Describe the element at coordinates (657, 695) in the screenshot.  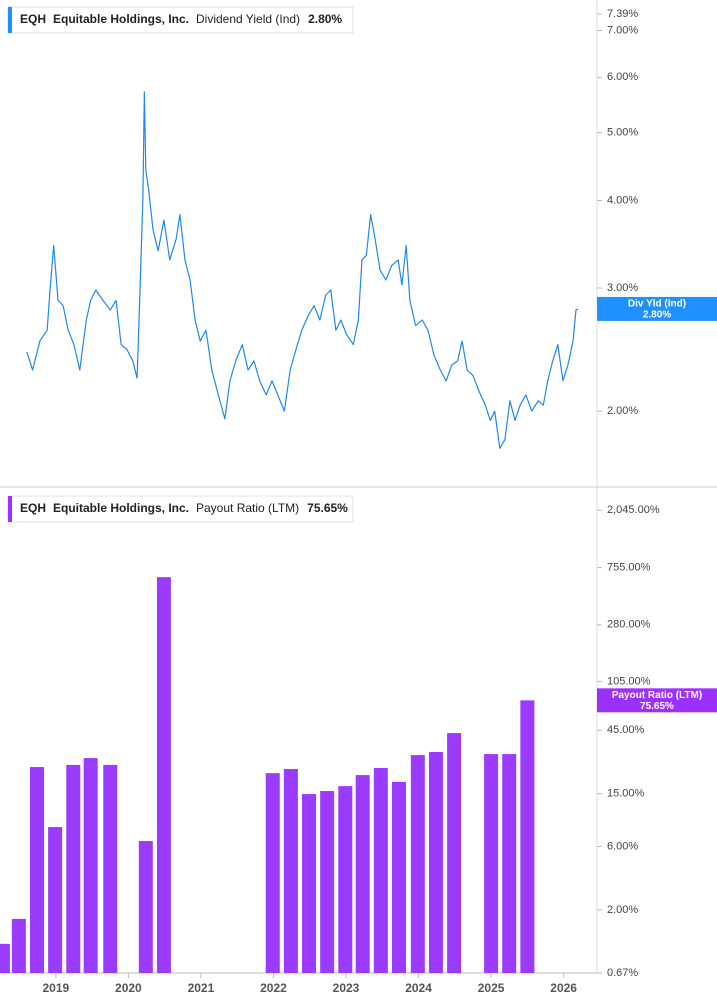
I see `value-tag-label: Payout Ratio (LTM)` at that location.